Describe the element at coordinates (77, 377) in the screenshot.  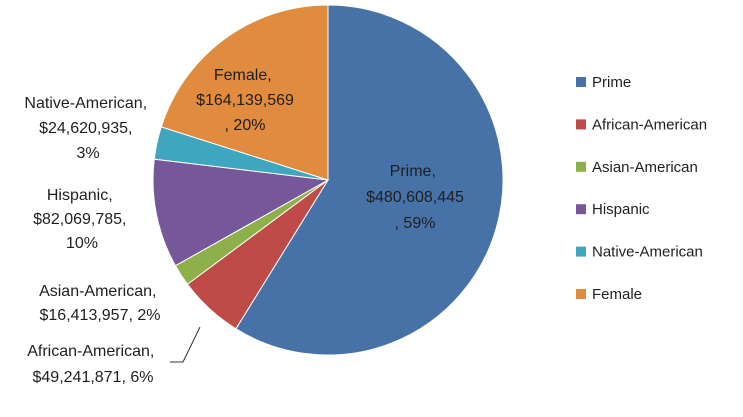
I see `label-part: $49,241,871` at that location.